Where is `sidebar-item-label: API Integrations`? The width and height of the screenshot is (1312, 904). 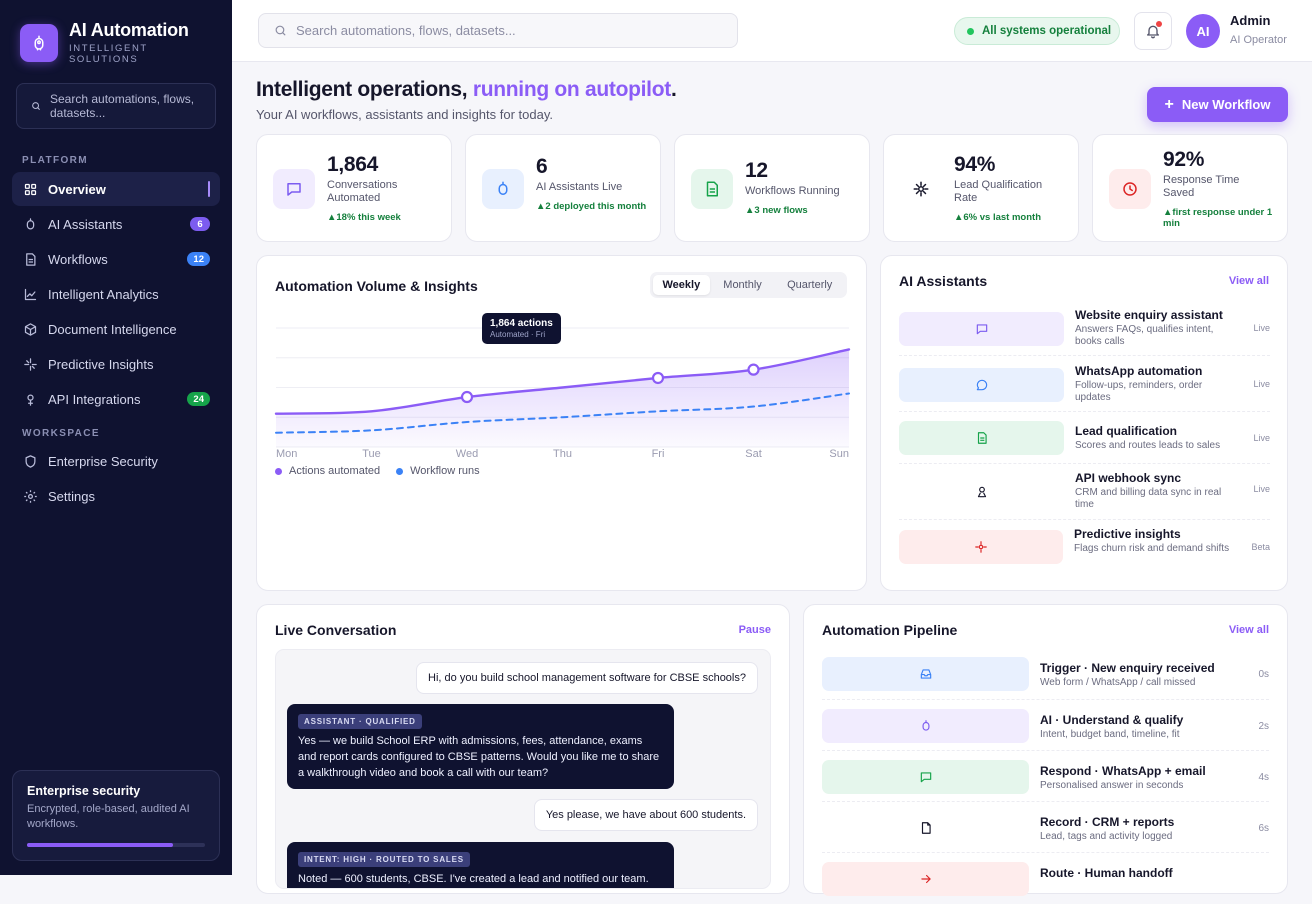 sidebar-item-label: API Integrations is located at coordinates (94, 399).